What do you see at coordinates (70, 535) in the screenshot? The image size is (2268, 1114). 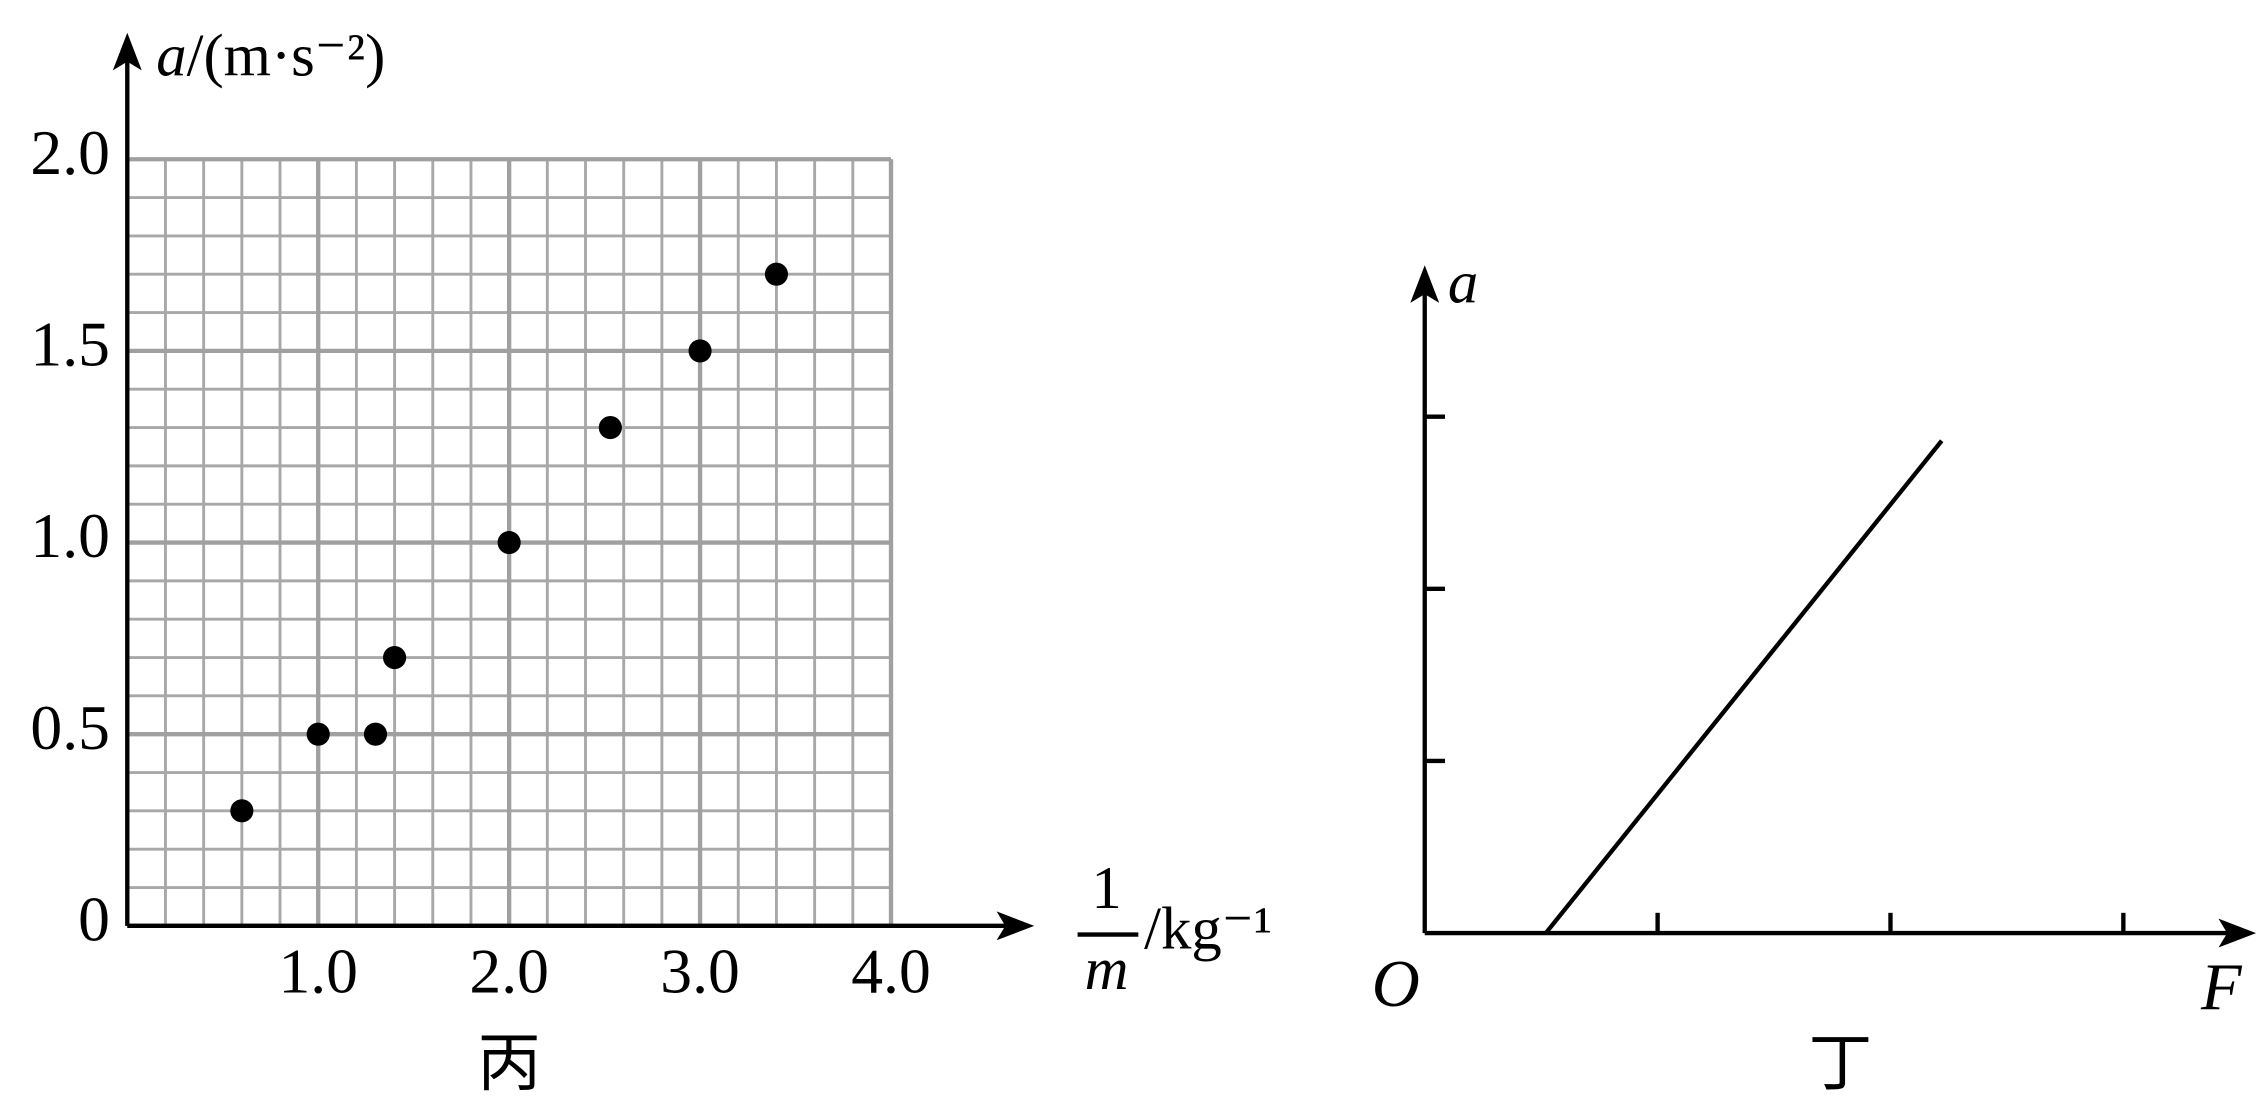 I see `y-tick-label: 1.0` at bounding box center [70, 535].